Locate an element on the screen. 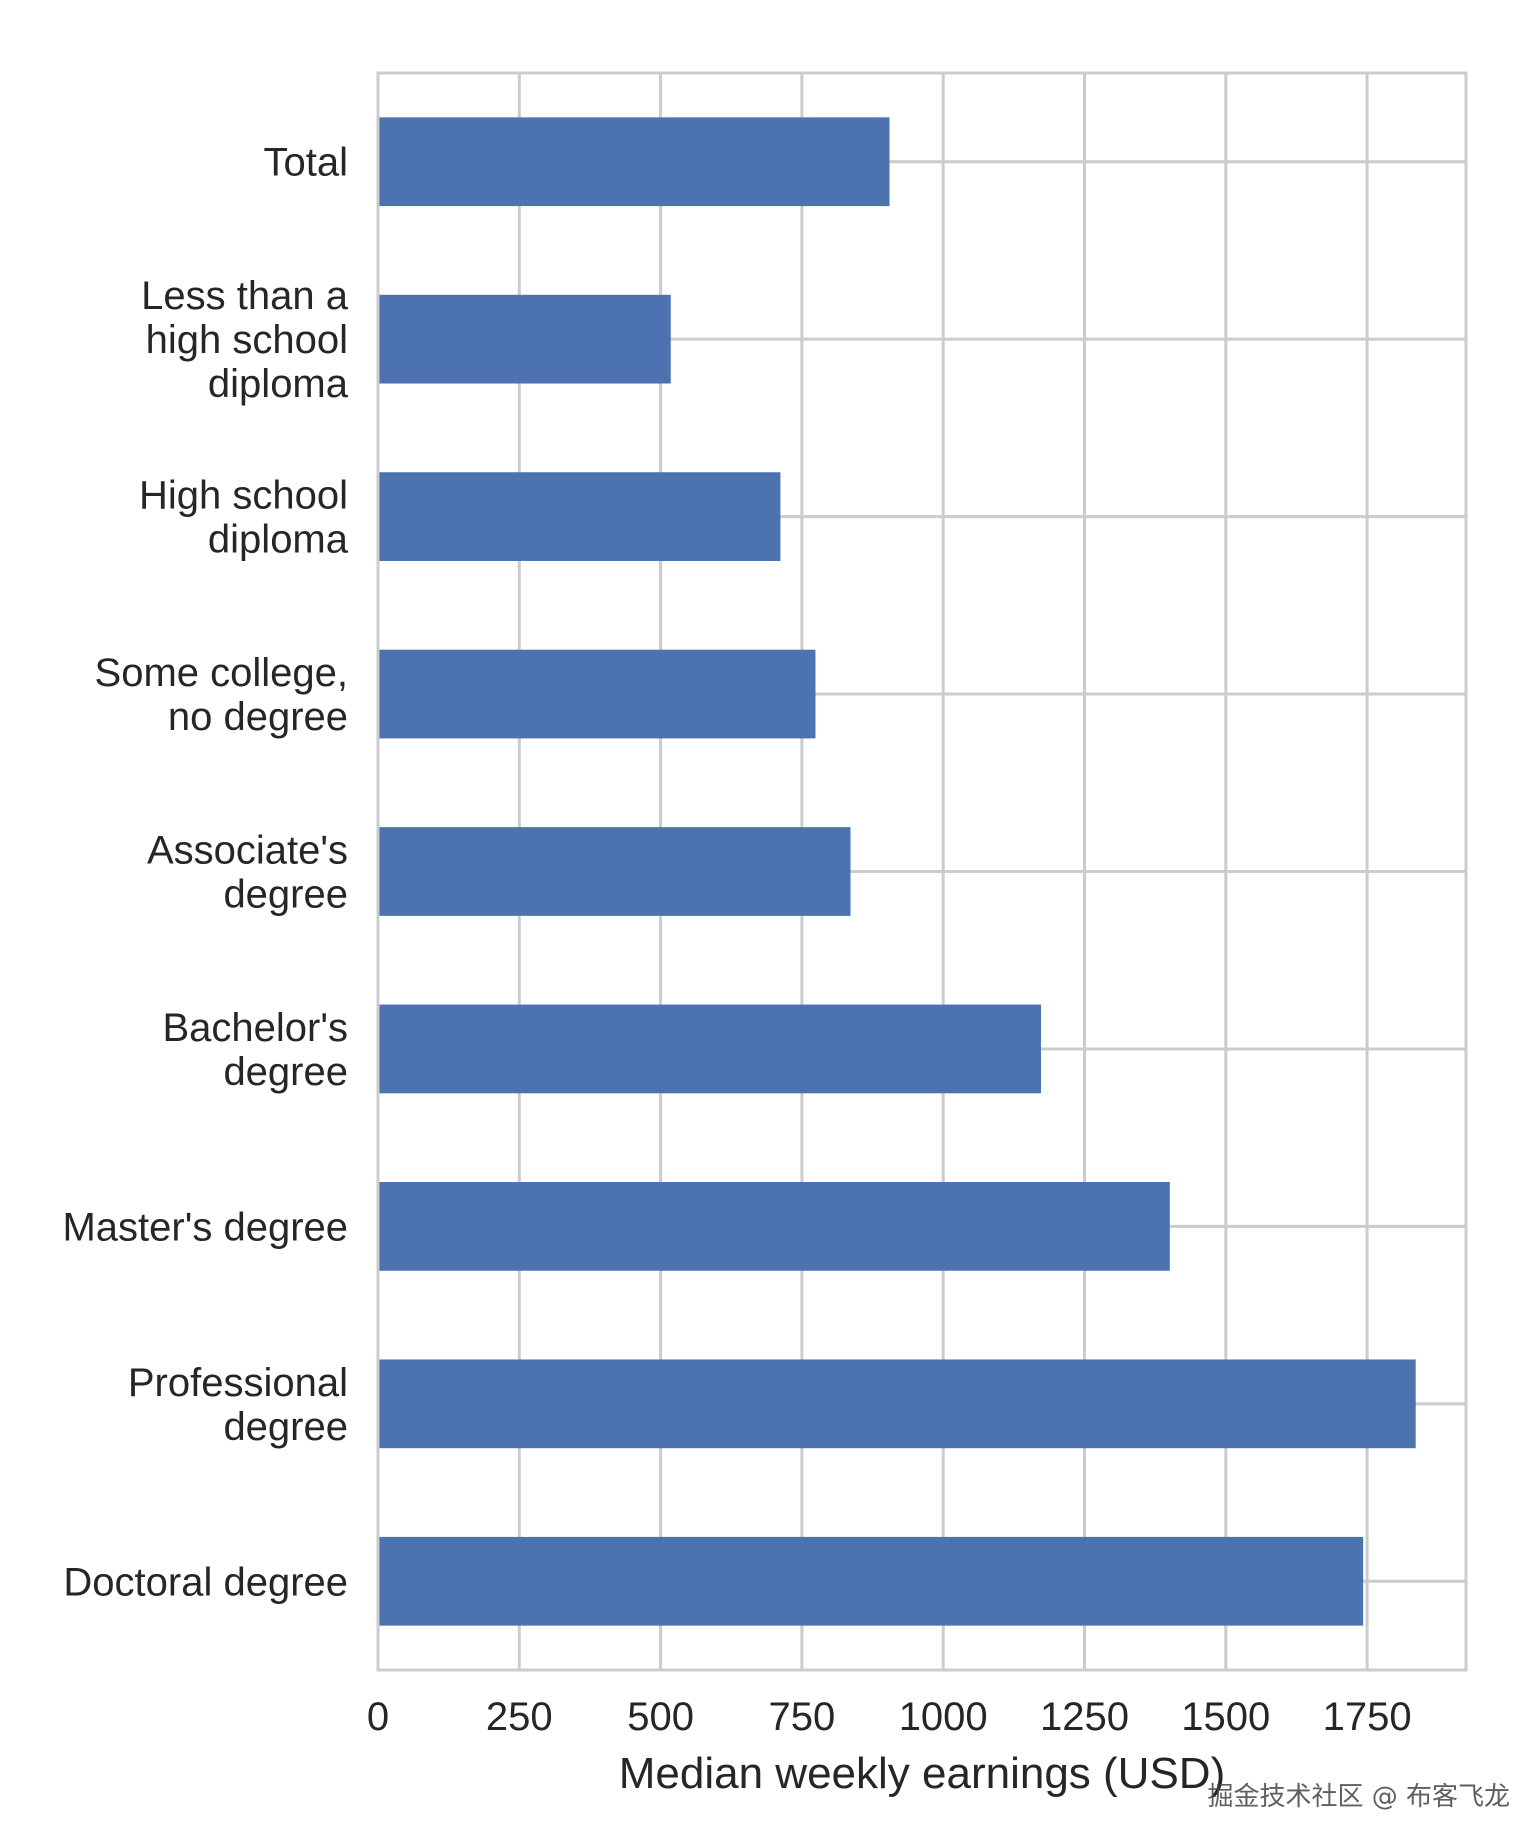  category-label-line: Some college, is located at coordinates (221, 673).